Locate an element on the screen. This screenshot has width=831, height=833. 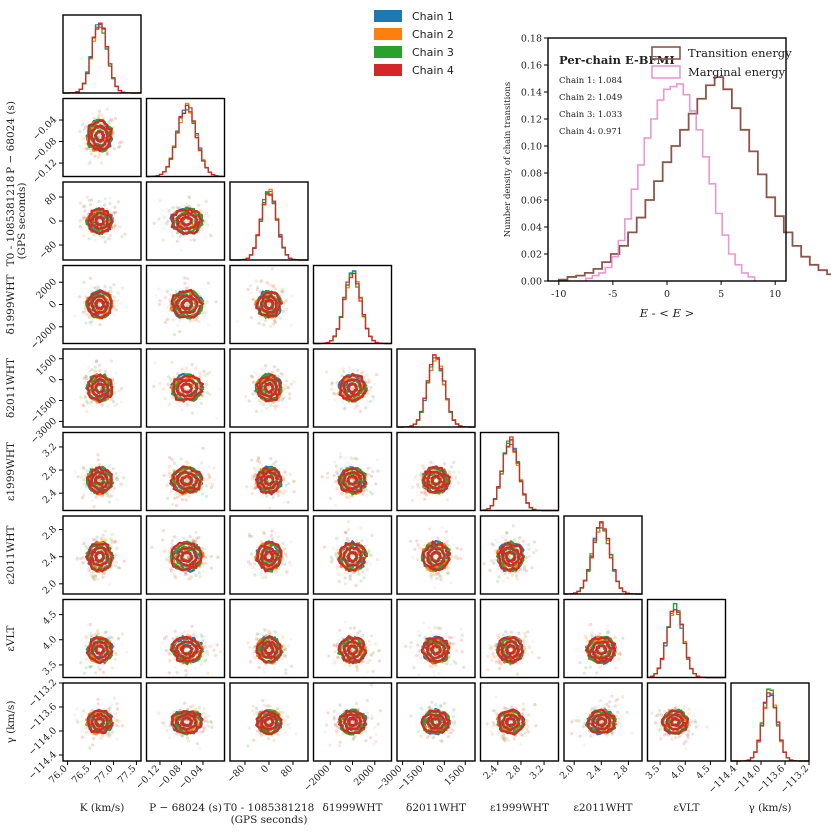
scatter-panel-d1999-vs-P is located at coordinates (185, 304).